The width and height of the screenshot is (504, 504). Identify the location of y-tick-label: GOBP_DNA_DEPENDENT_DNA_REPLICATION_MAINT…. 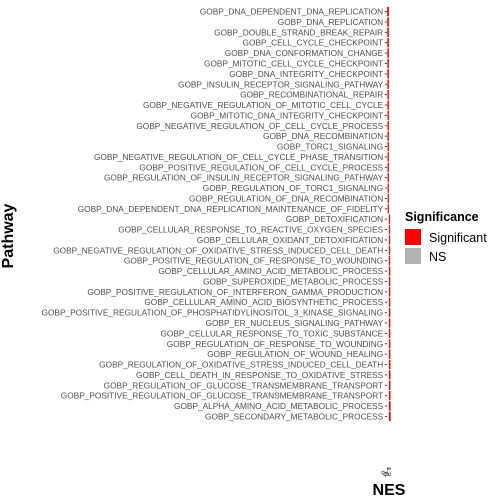
(231, 209).